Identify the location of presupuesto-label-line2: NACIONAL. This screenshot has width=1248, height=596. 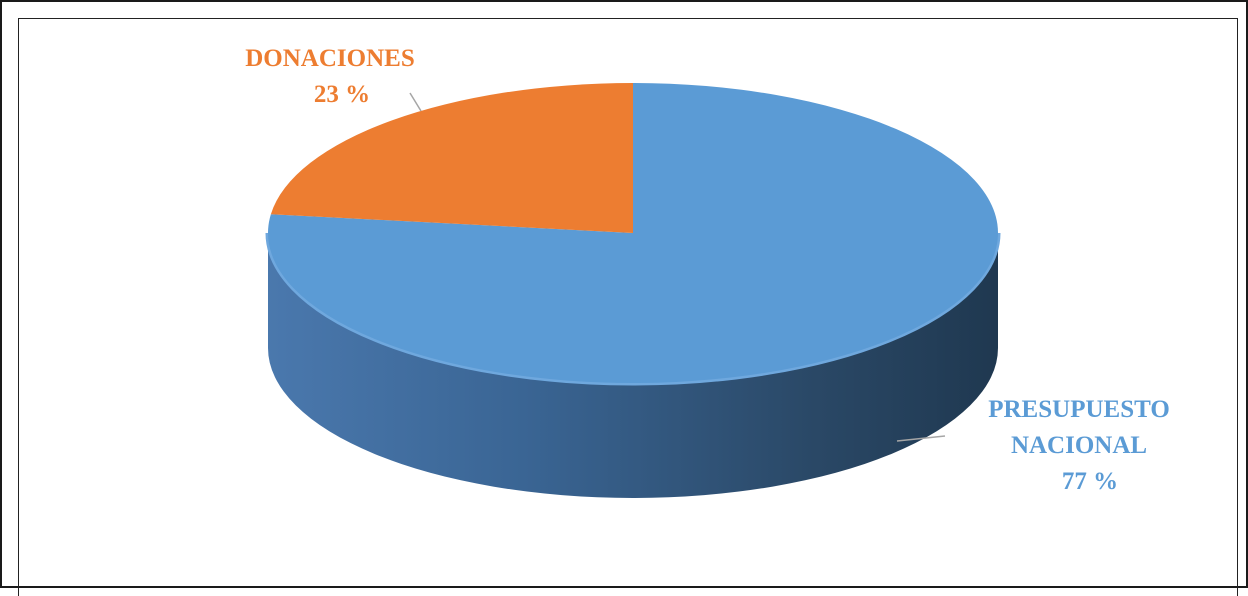
(1079, 445).